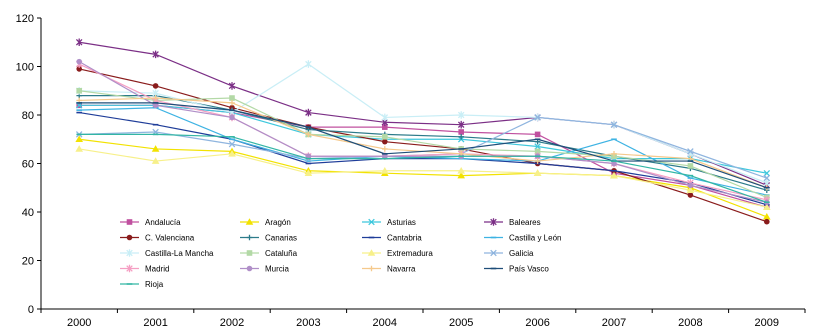 This screenshot has width=816, height=331. Describe the element at coordinates (281, 253) in the screenshot. I see `legend-label: Cataluña` at that location.